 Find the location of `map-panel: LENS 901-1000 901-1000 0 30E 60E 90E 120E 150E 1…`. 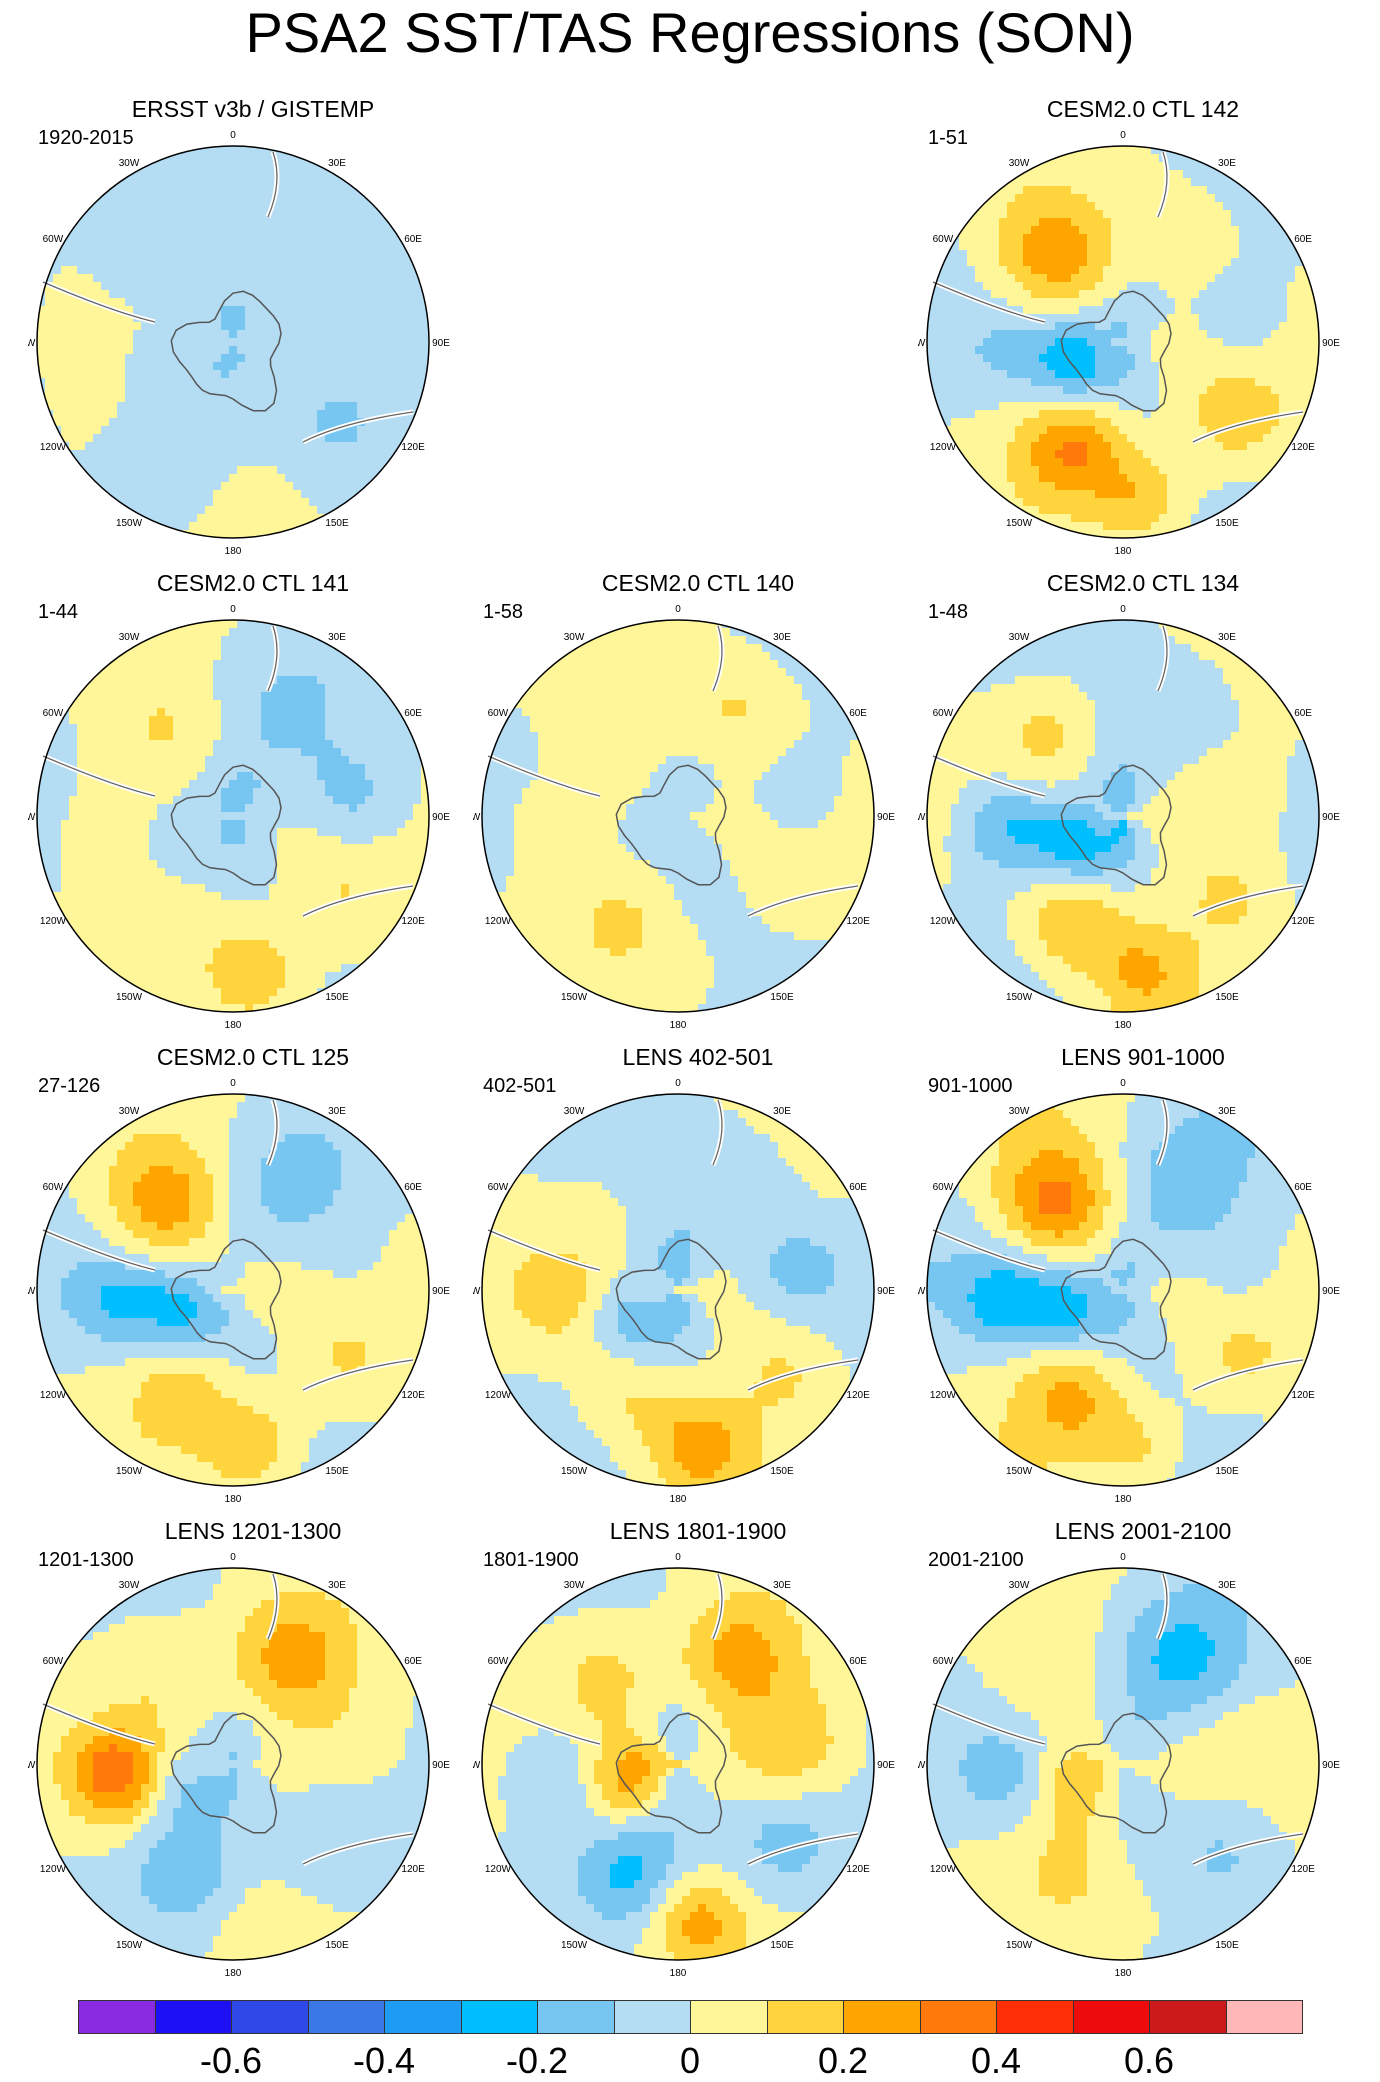

map-panel: LENS 901-1000 901-1000 0 30E 60E 90E 120E 150E 1… is located at coordinates (1143, 1274).